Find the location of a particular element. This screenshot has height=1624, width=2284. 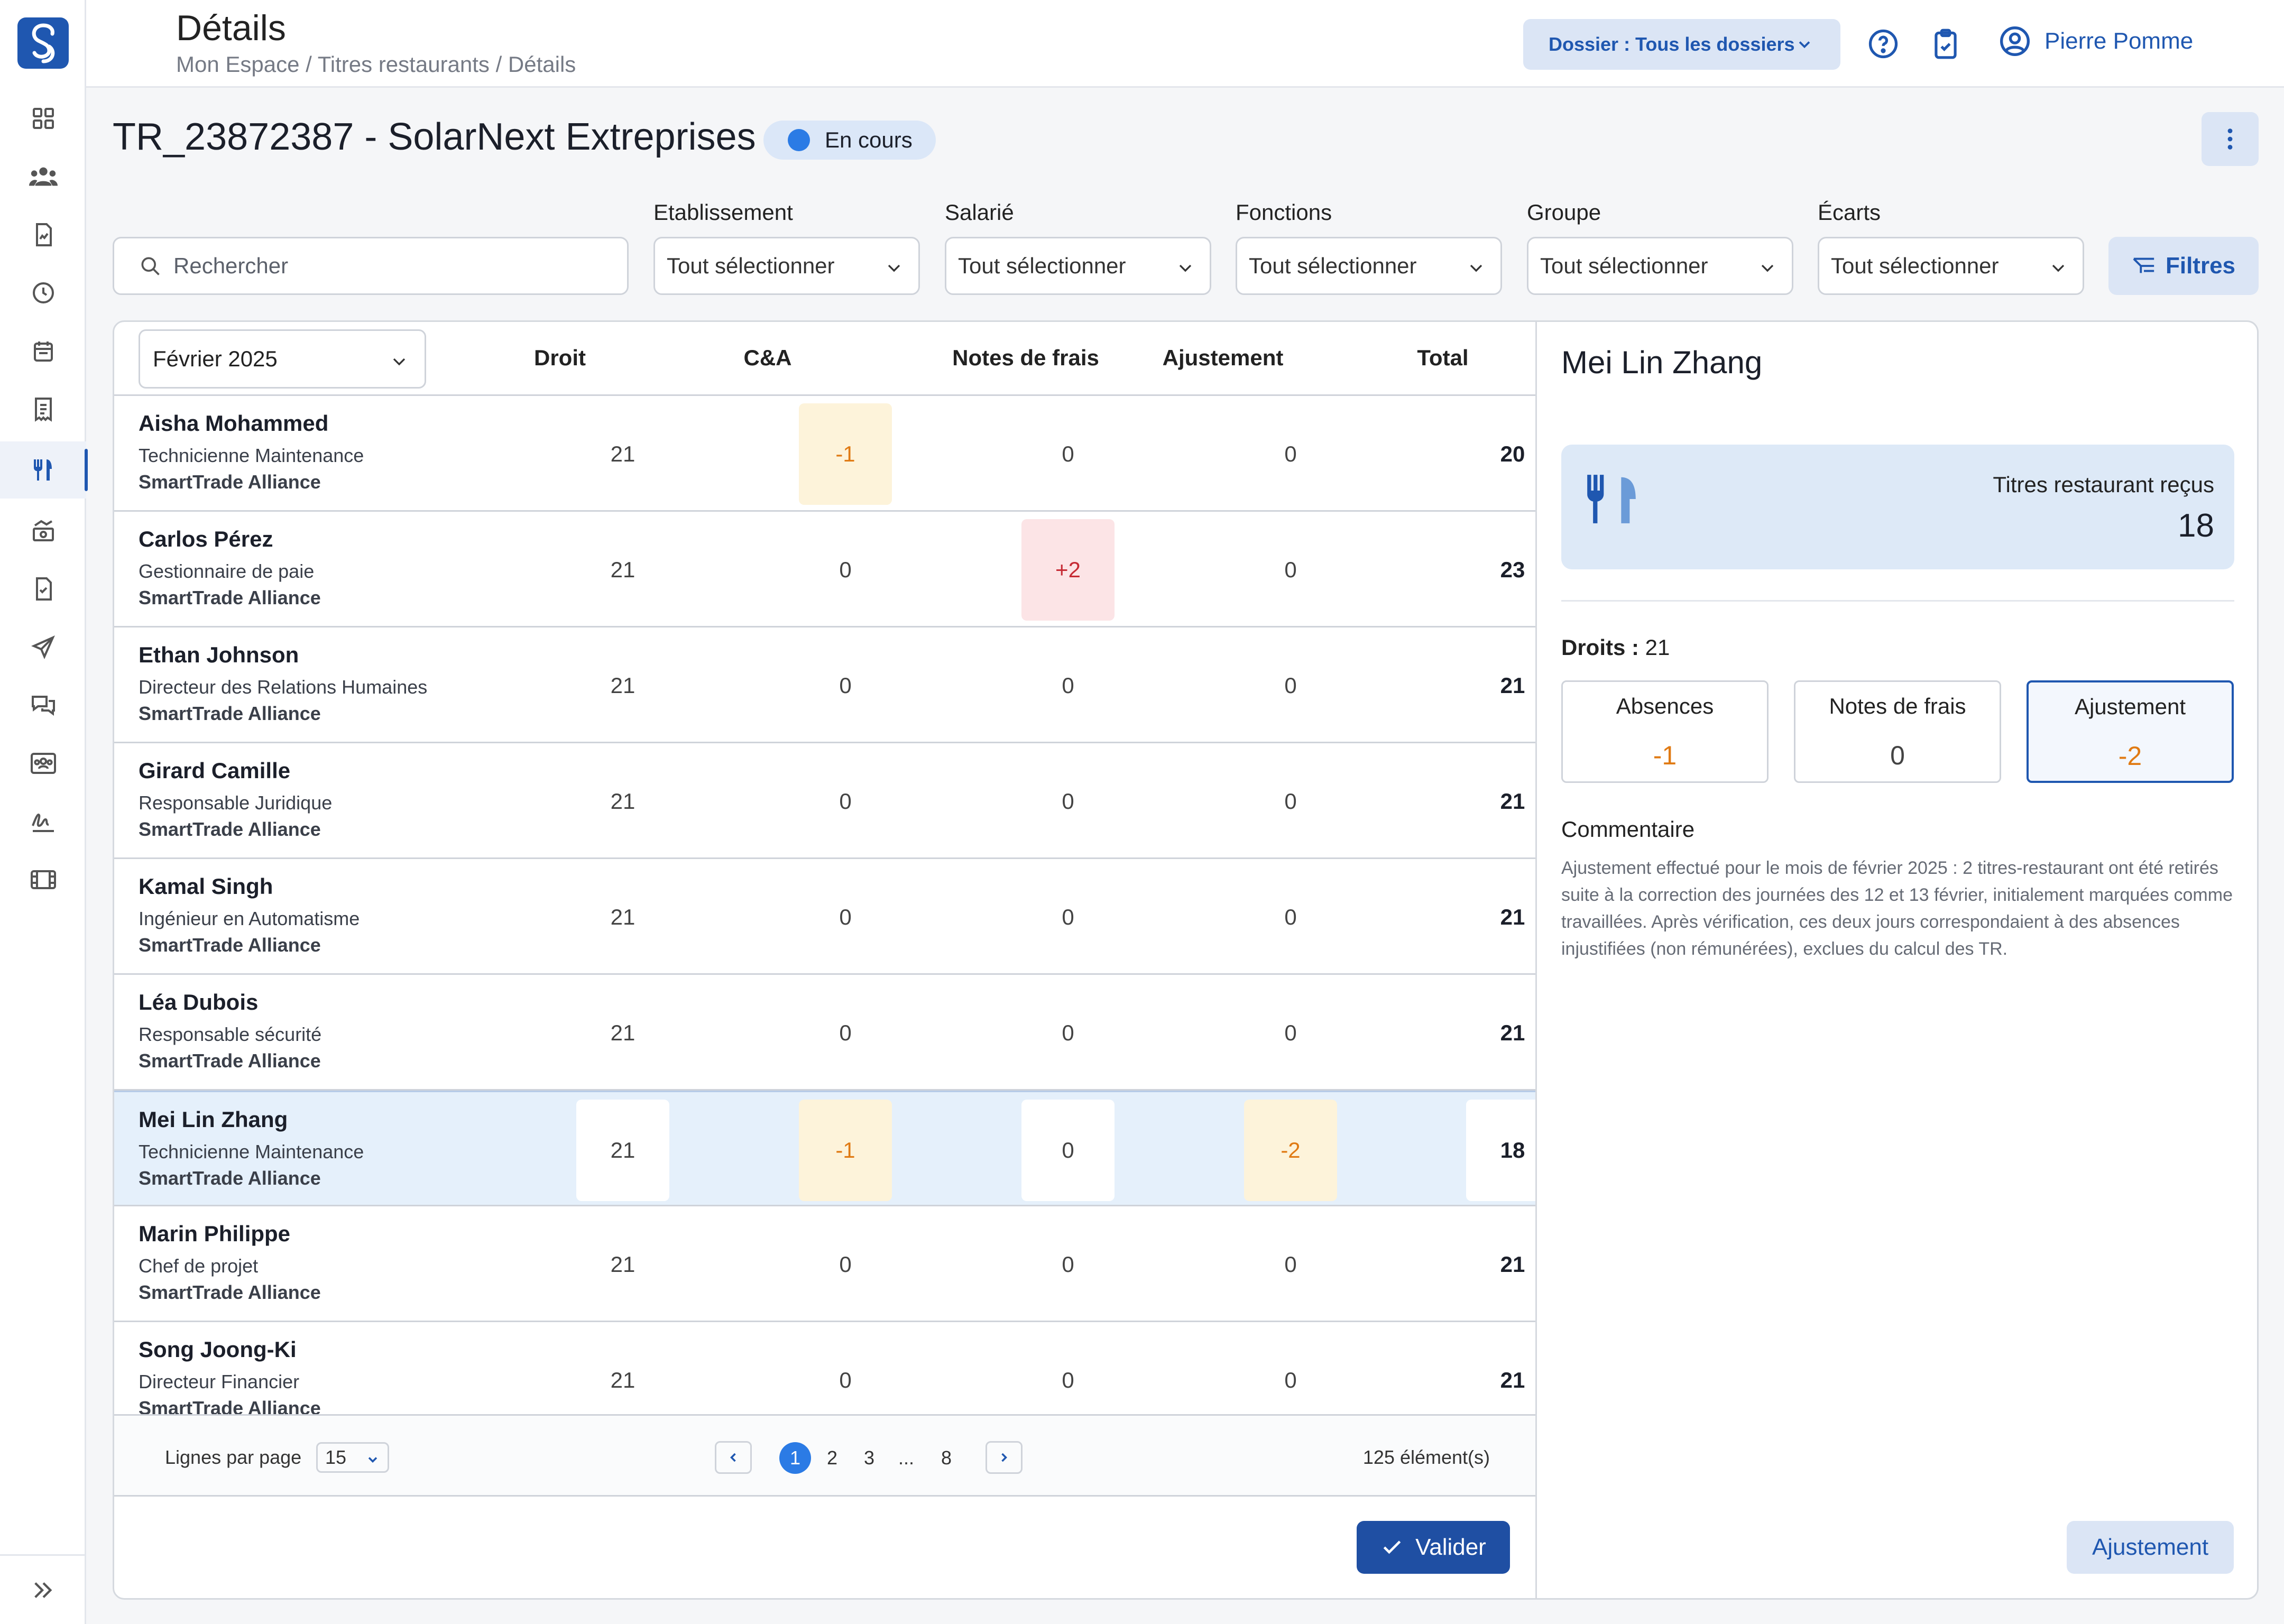

chat-icon is located at coordinates (43, 706).